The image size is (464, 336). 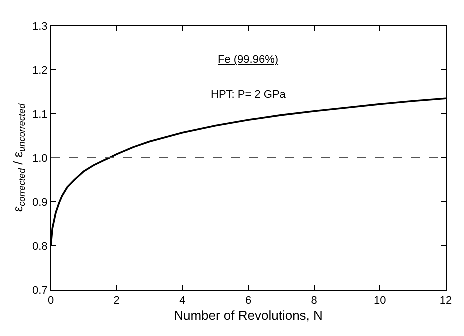 What do you see at coordinates (446, 301) in the screenshot?
I see `x-tick-label: 12` at bounding box center [446, 301].